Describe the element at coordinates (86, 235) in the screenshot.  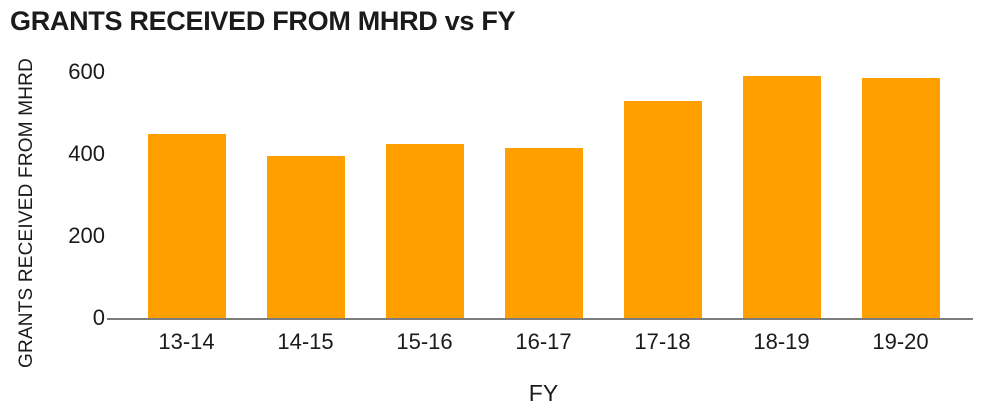
I see `y-tick-label-200: 200` at that location.